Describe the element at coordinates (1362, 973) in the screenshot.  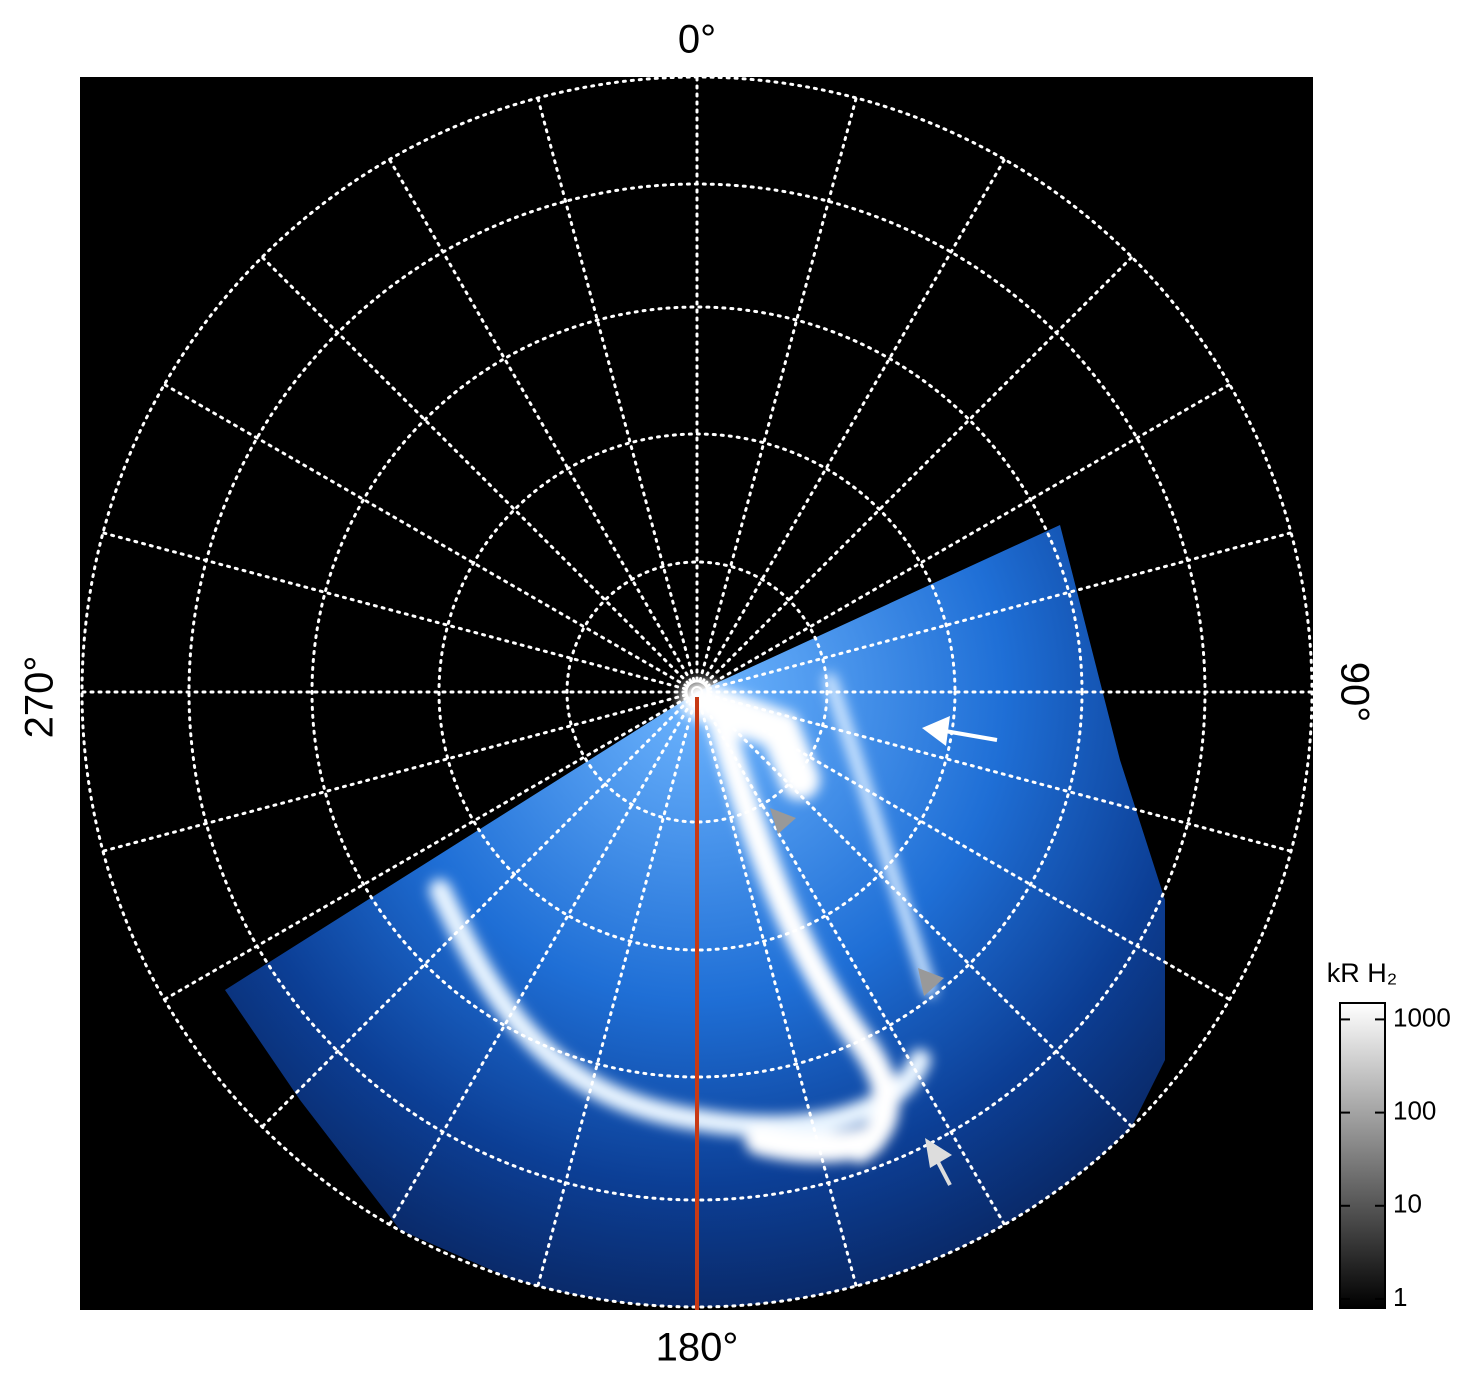
I see `colorbar-label: kR H₂` at that location.